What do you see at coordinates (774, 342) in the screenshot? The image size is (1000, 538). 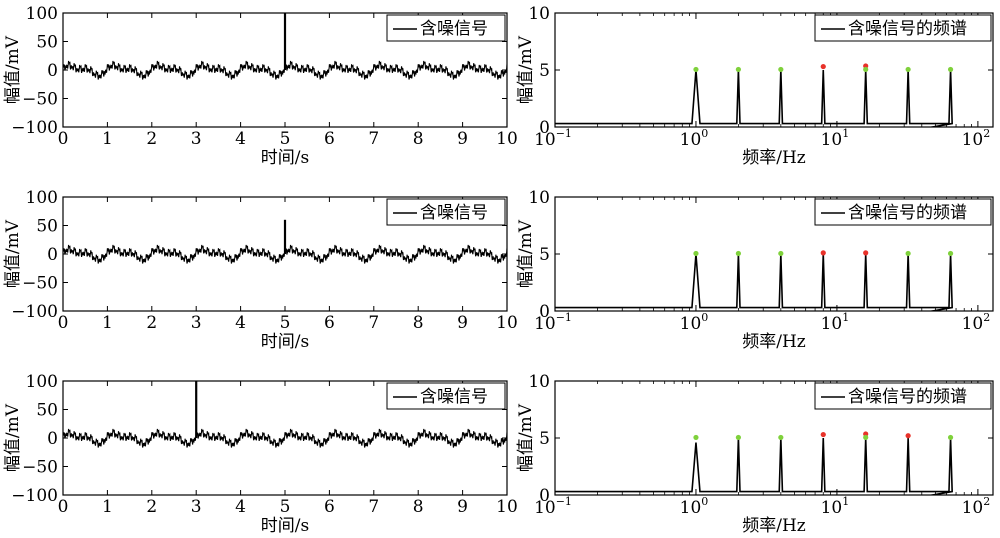 I see `x-axis-label: 频率/Hz` at bounding box center [774, 342].